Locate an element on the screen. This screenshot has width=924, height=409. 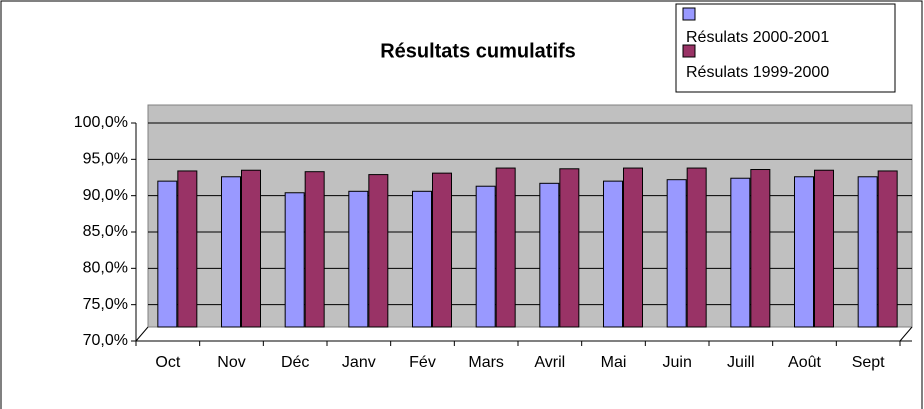
x-tick-label: Janv is located at coordinates (359, 362).